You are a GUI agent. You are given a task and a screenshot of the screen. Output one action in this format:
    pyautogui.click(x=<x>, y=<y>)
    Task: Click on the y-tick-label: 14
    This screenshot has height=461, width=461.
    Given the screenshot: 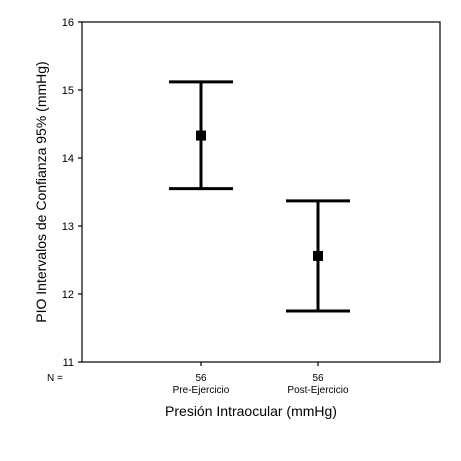 What is the action you would take?
    pyautogui.click(x=68, y=159)
    